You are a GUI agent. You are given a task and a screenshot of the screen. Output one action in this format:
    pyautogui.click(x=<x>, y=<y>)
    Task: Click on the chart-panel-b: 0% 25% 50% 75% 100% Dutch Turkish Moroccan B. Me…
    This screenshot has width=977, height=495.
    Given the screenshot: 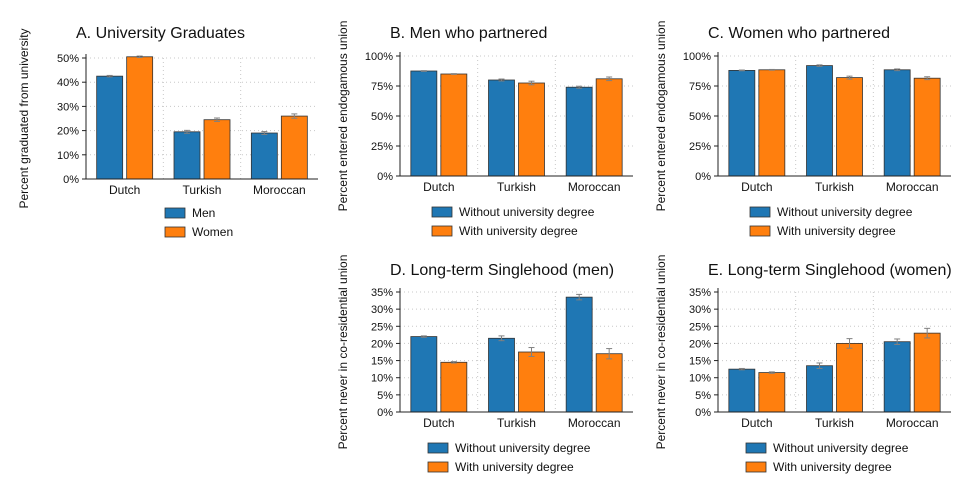 What is the action you would take?
    pyautogui.click(x=484, y=129)
    